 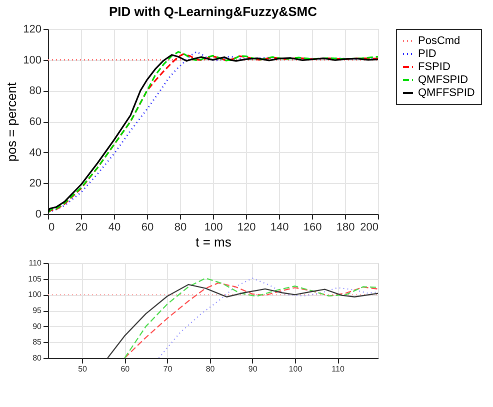 I want to click on legend-label: PosCmd, so click(x=439, y=41).